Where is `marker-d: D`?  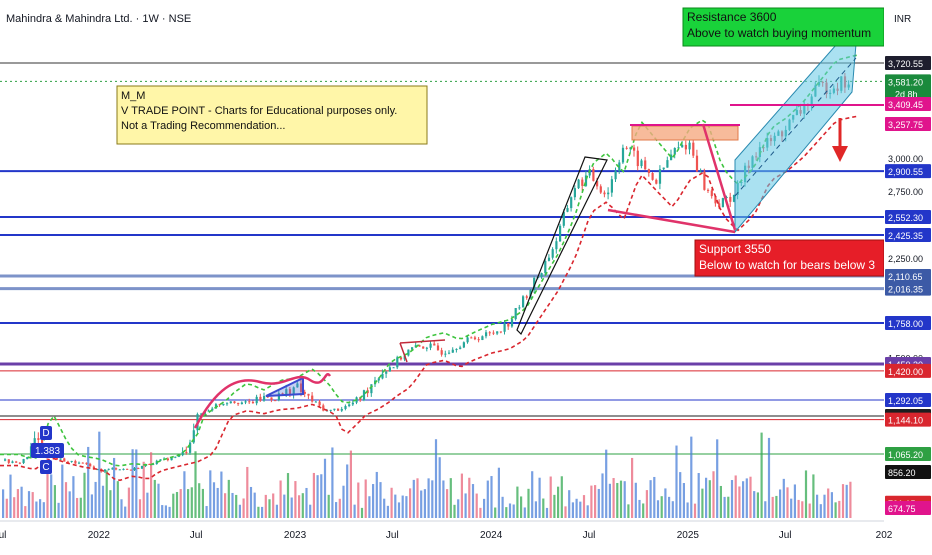 marker-d: D is located at coordinates (46, 433).